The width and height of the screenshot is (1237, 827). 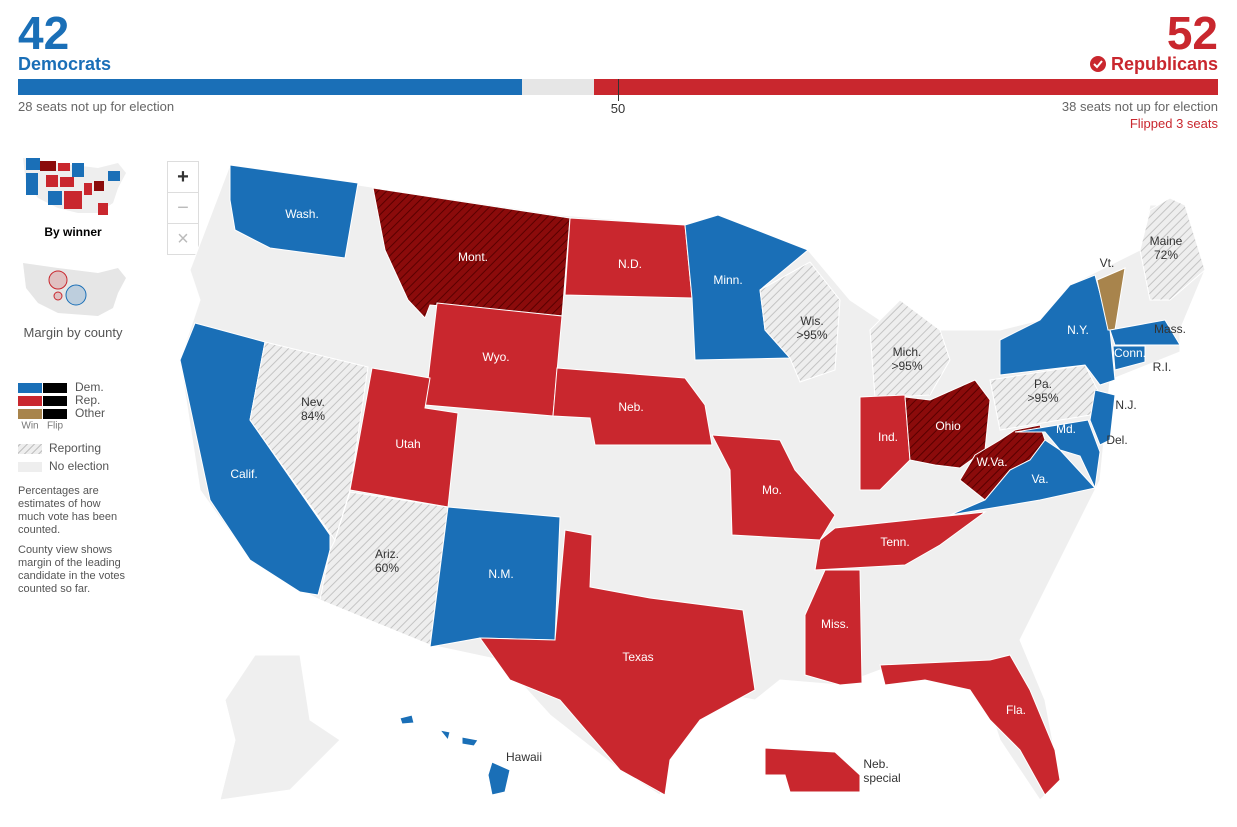 I want to click on check-icon, so click(x=1097, y=64).